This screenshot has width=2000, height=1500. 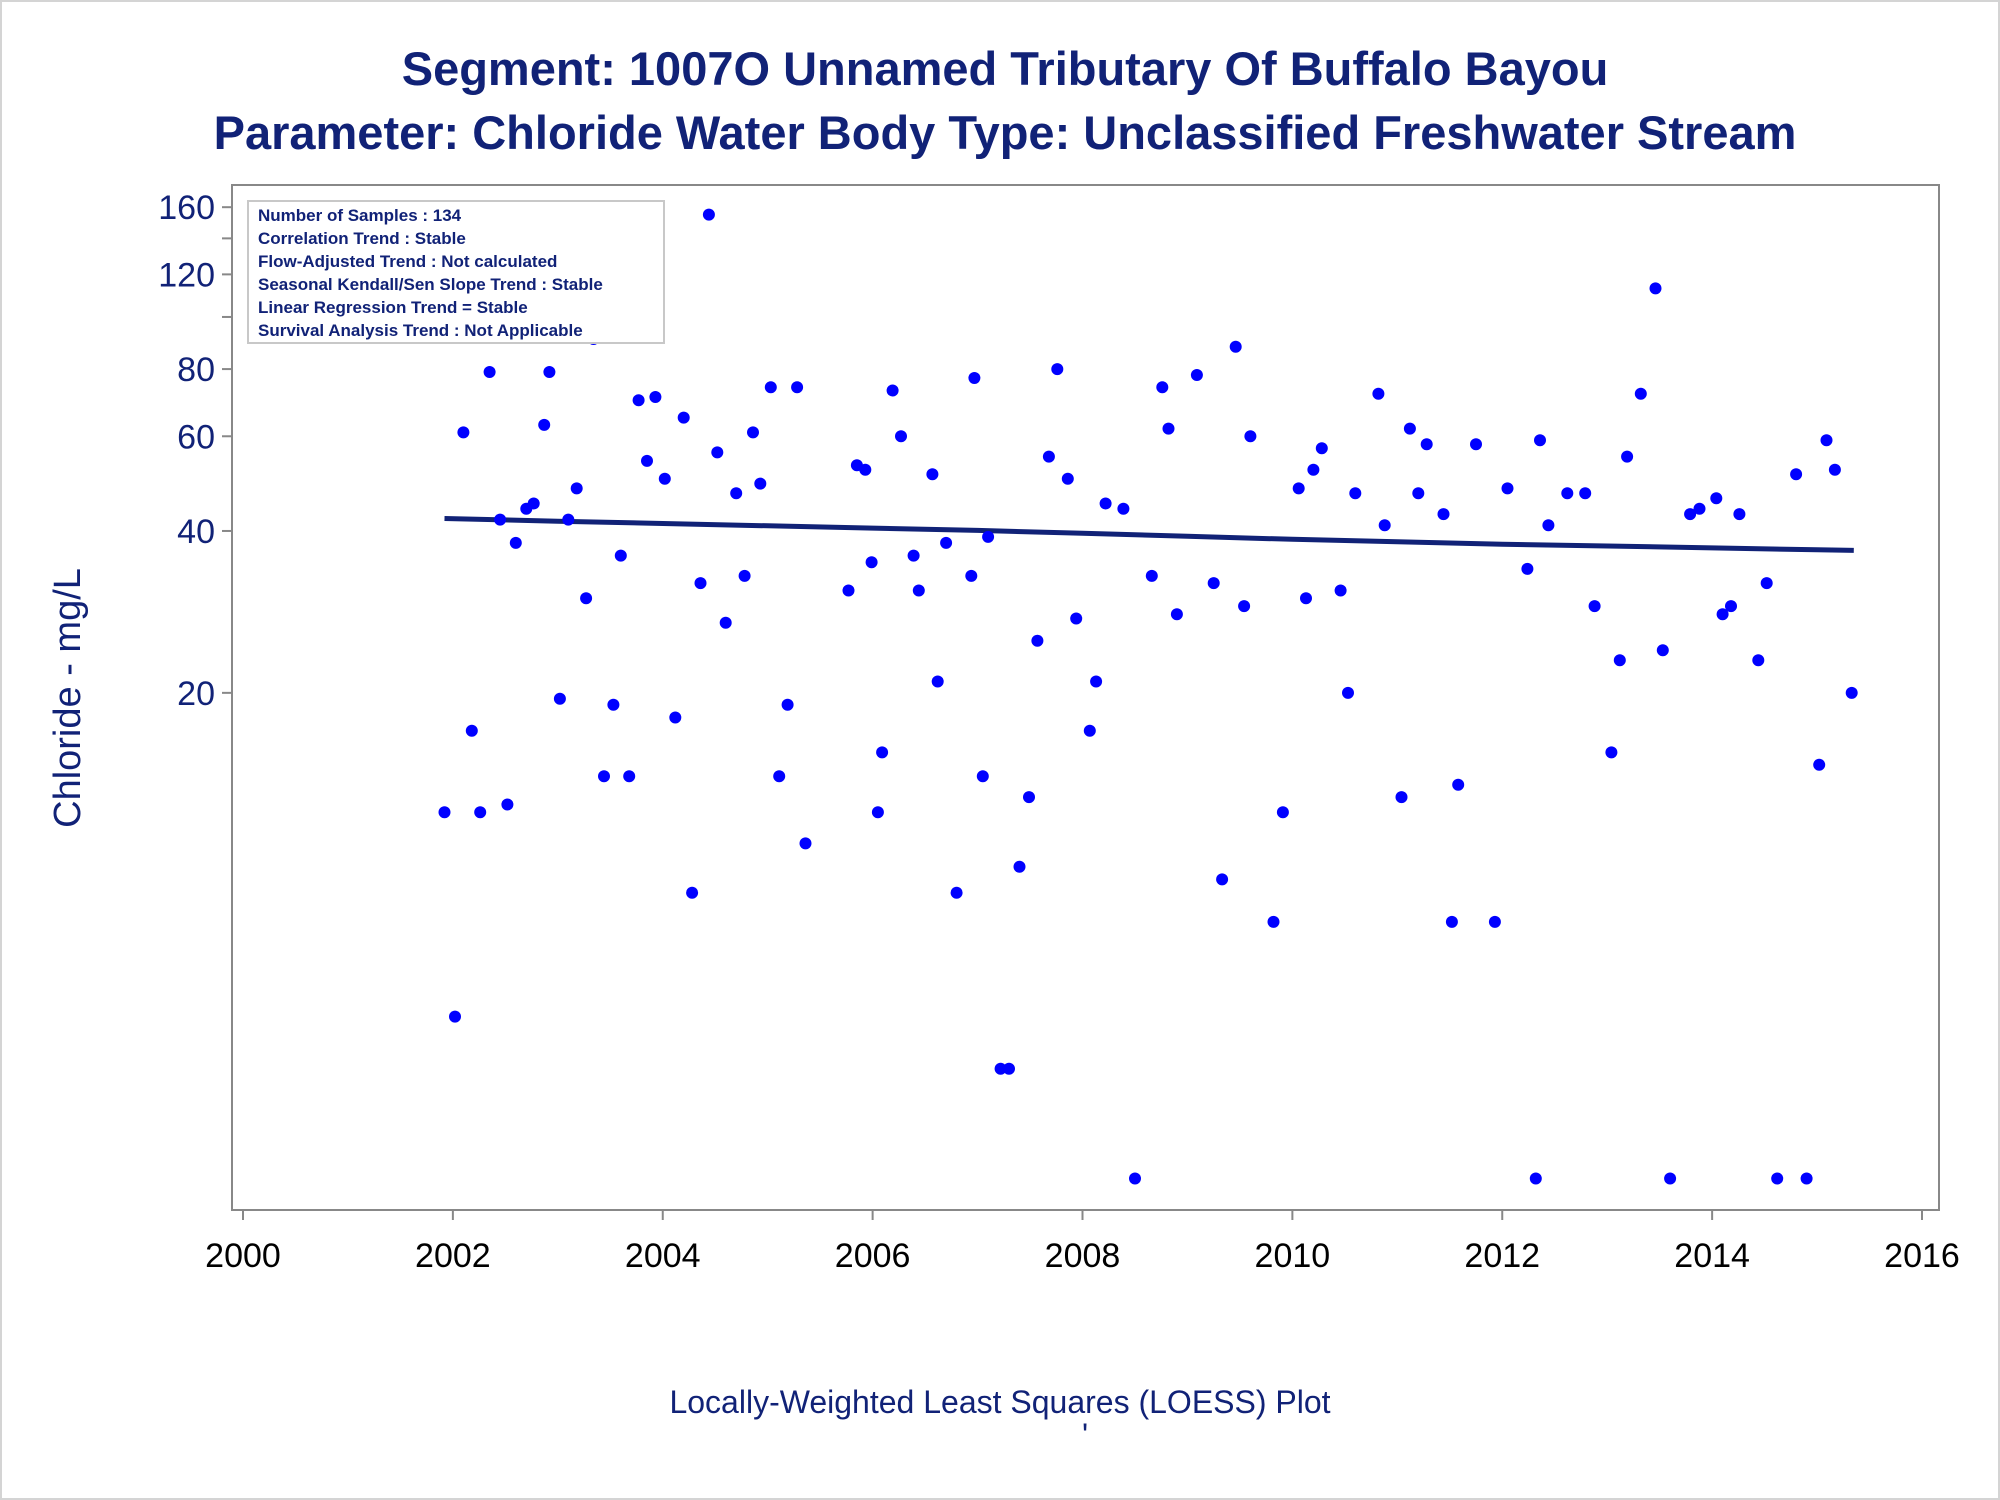 What do you see at coordinates (362, 238) in the screenshot?
I see `stat-correlation-trend: Correlation Trend : Stable` at bounding box center [362, 238].